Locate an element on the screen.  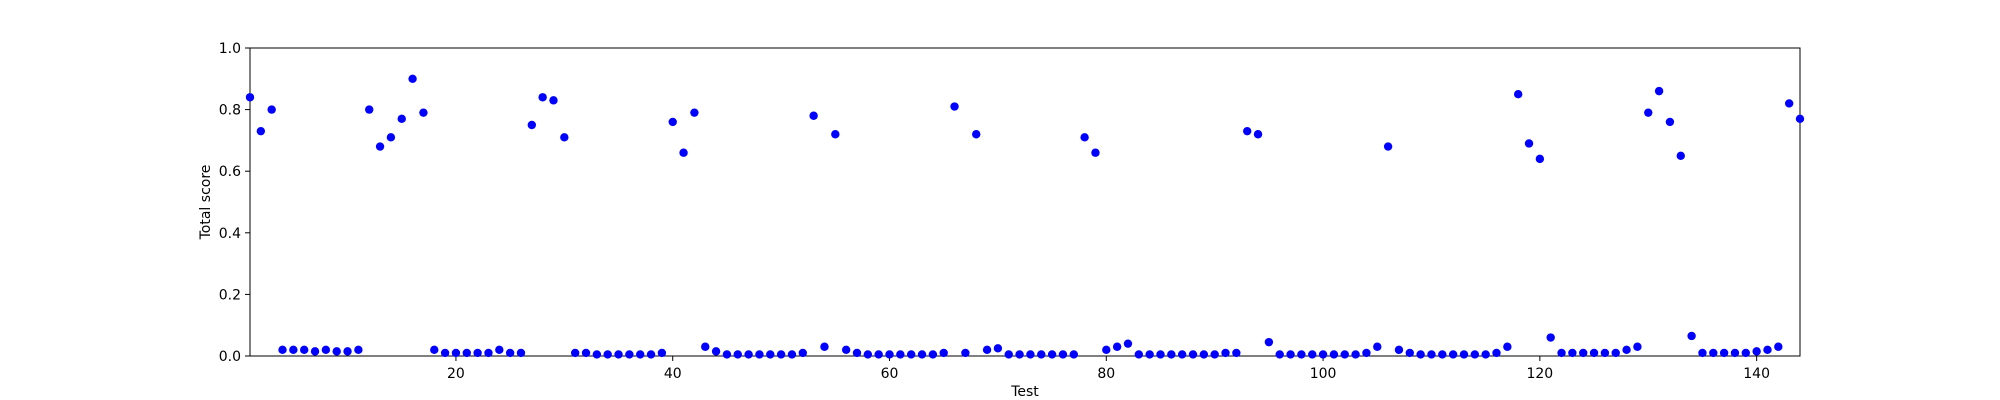
x-tick-label: 140 is located at coordinates (1756, 374).